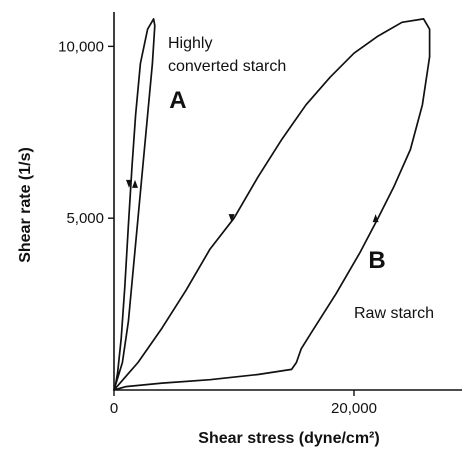 The height and width of the screenshot is (455, 472). I want to click on x-tick-label: 20,000, so click(354, 408).